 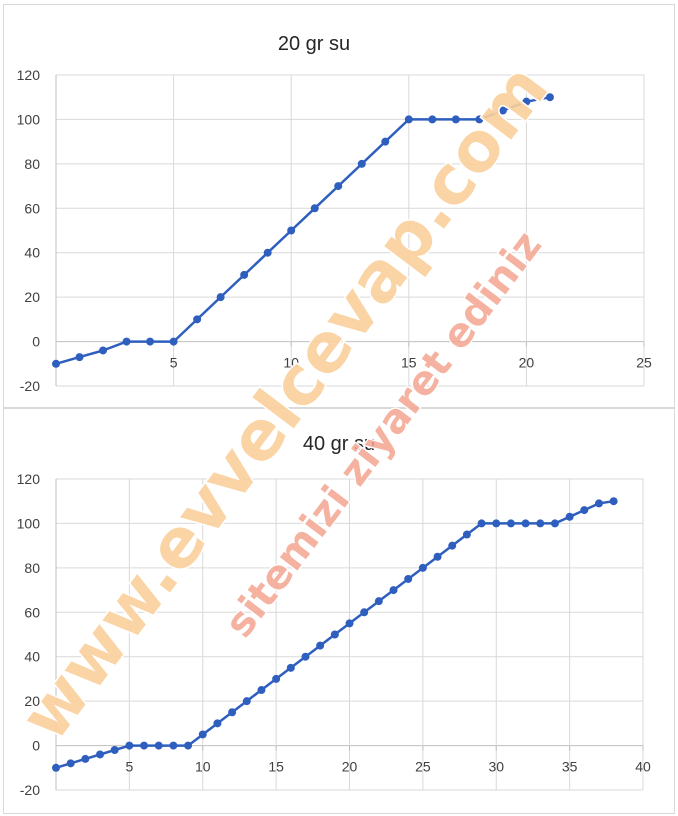 I want to click on x-tick-label: 40, so click(x=643, y=767).